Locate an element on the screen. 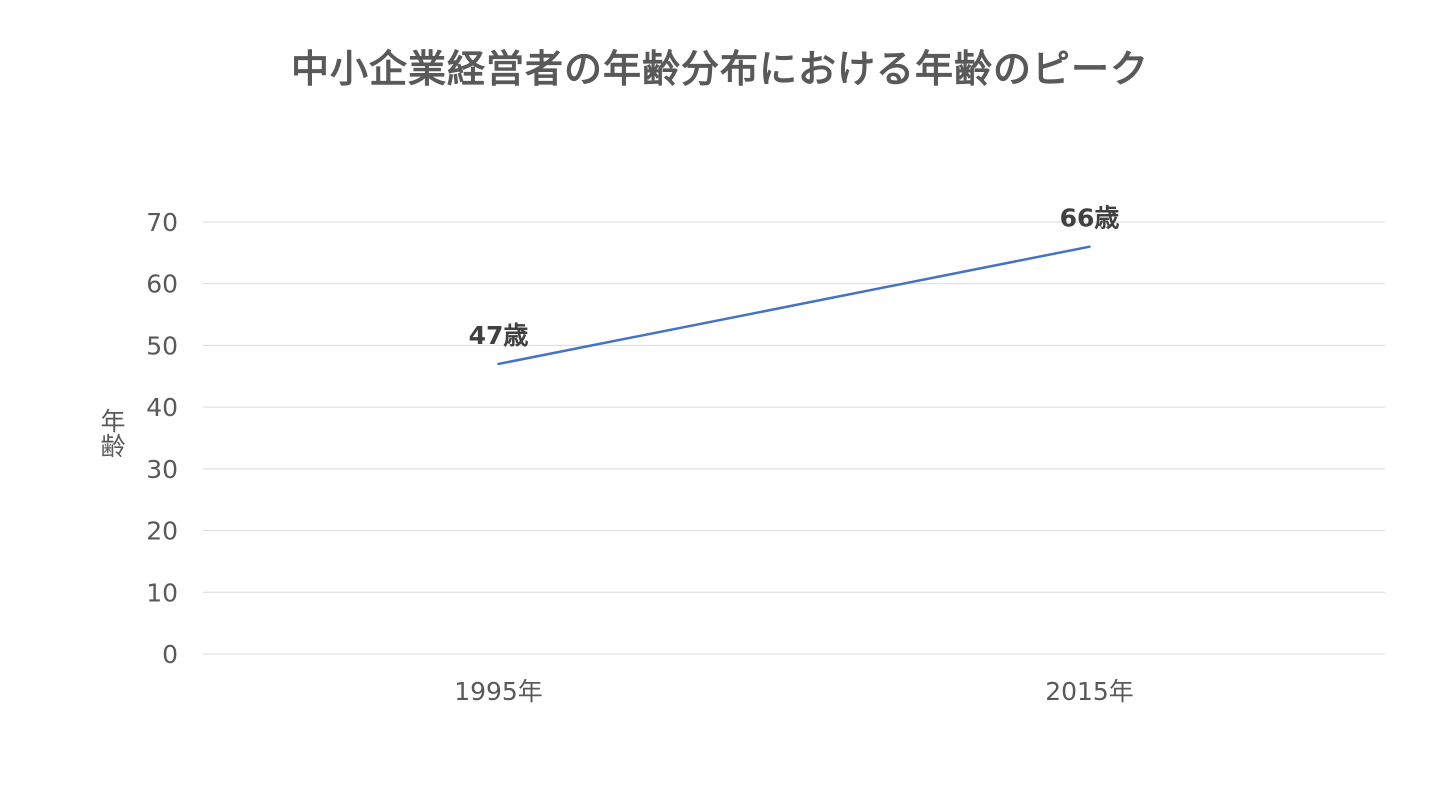 The width and height of the screenshot is (1440, 810). x-tick-labels: 1995年 2015年 is located at coordinates (794, 691).